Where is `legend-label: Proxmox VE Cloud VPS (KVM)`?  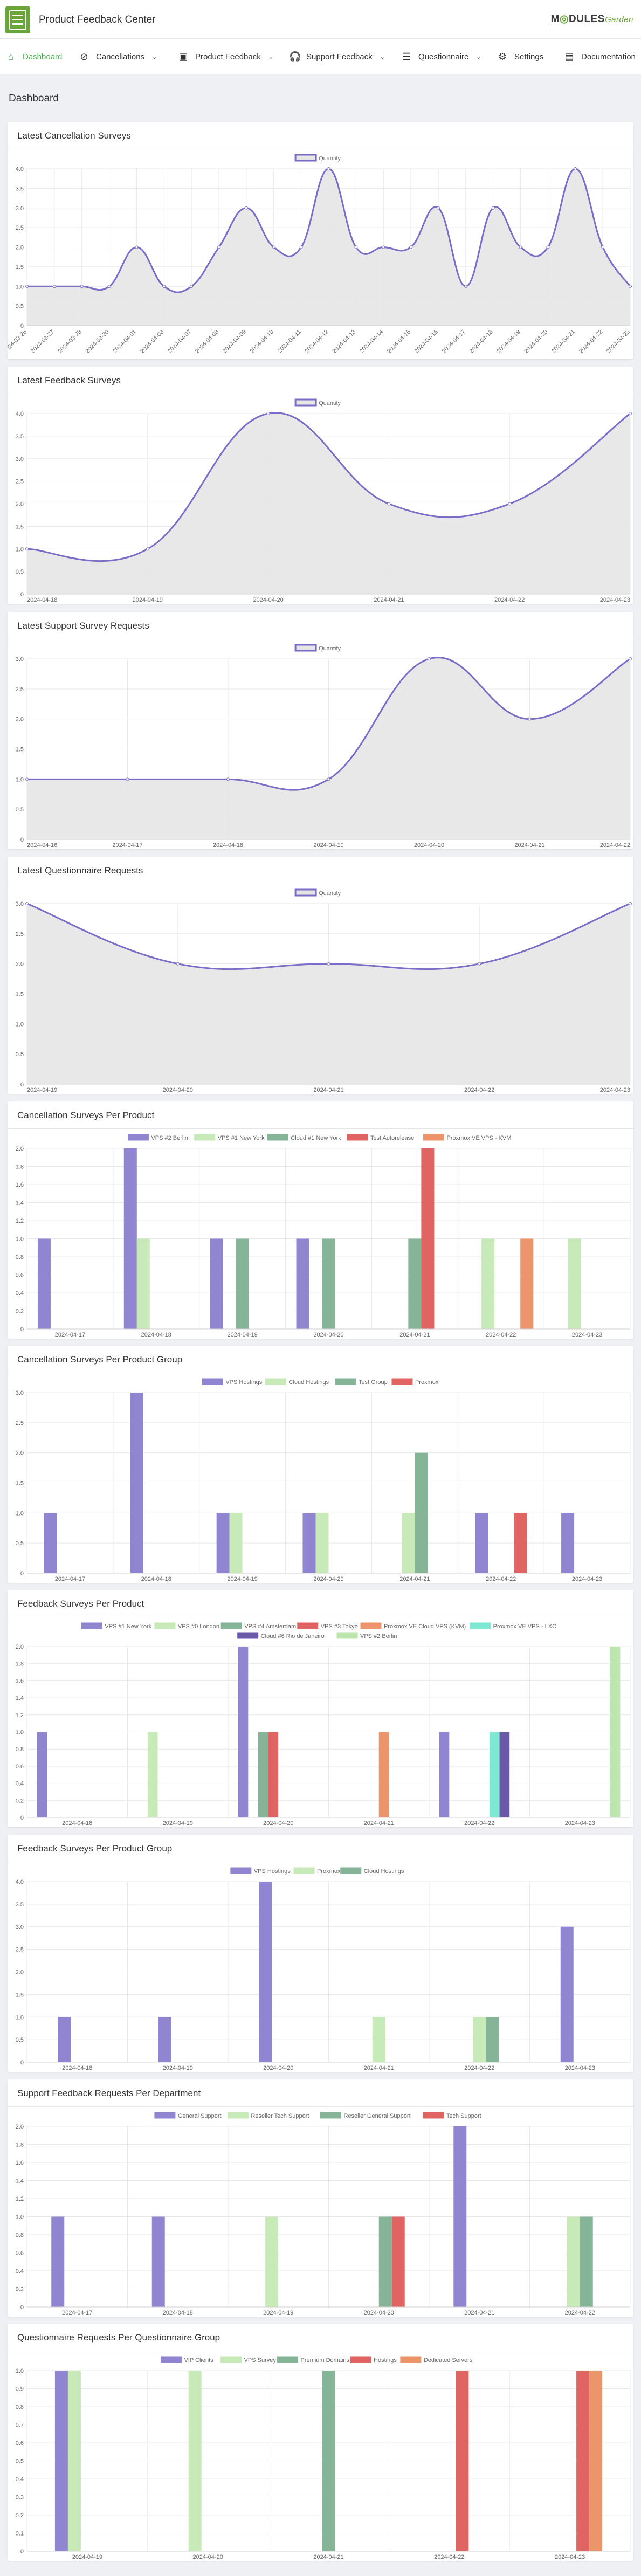
legend-label: Proxmox VE Cloud VPS (KVM) is located at coordinates (425, 1626).